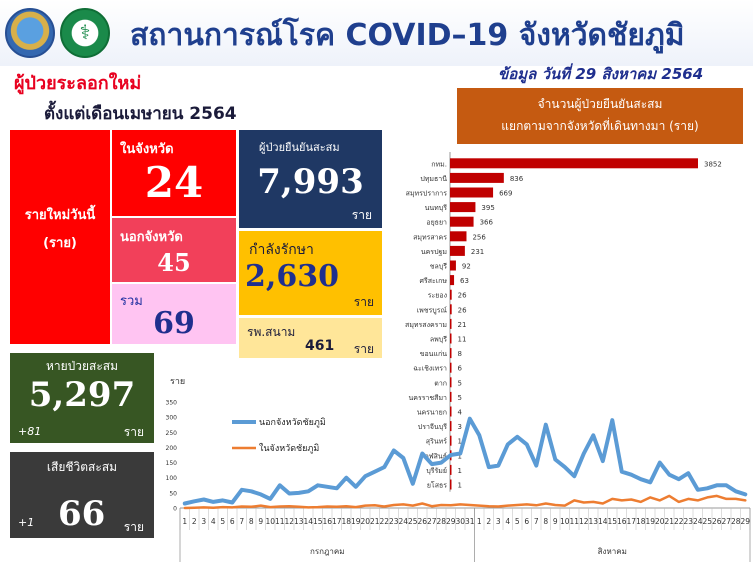 The image size is (753, 565). Describe the element at coordinates (292, 276) in the screenshot. I see `under-treatment-value: 2,630` at that location.